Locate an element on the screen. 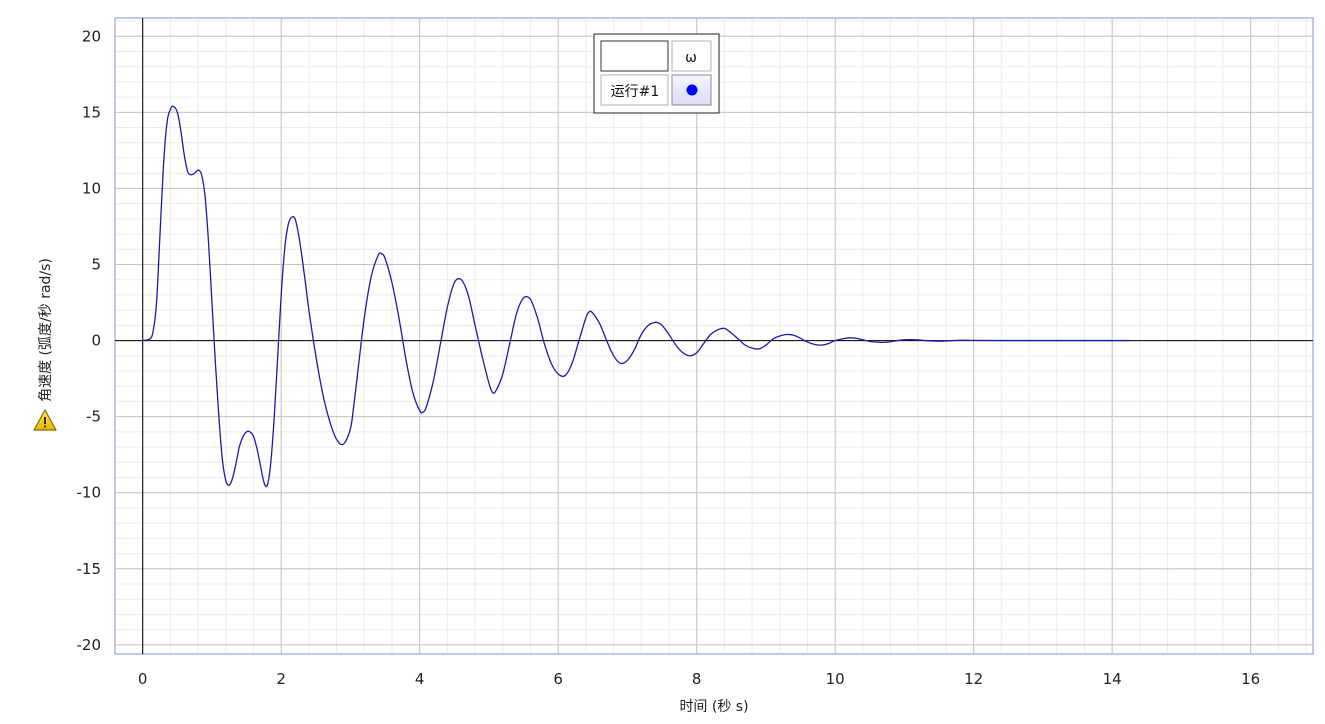 The width and height of the screenshot is (1325, 724). y-tick-label: 5 is located at coordinates (96, 264).